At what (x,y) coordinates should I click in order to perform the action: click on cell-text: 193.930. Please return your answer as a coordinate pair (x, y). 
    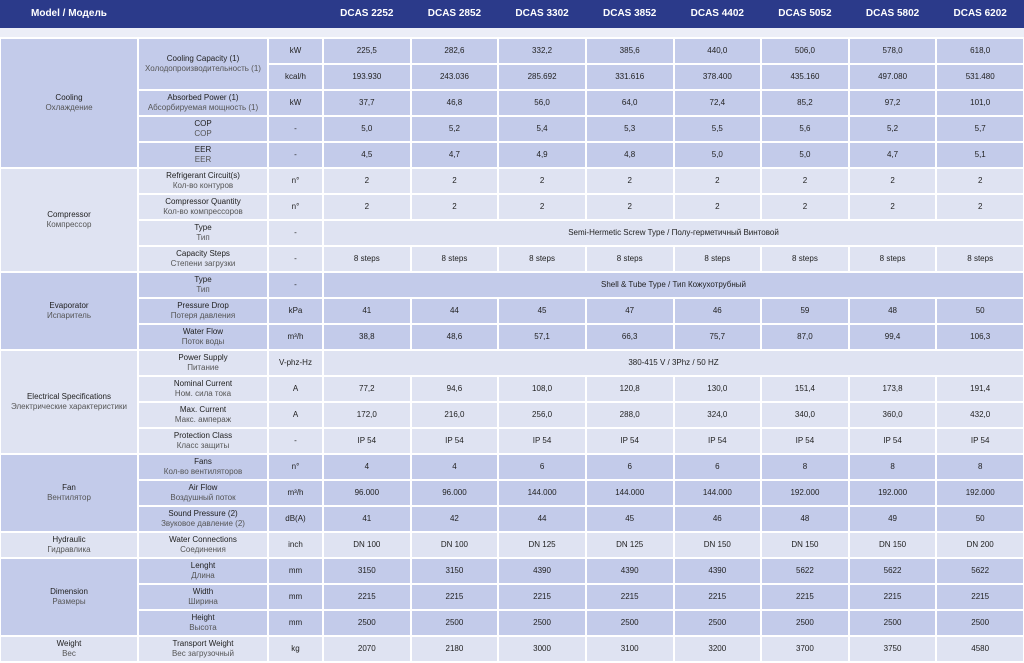
    Looking at the image, I should click on (367, 76).